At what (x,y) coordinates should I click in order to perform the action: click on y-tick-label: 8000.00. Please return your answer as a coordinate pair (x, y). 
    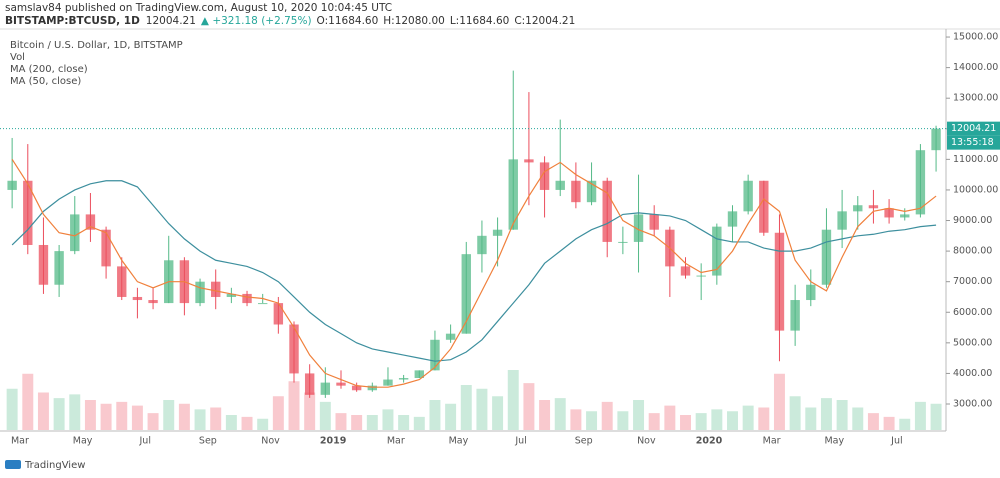
    Looking at the image, I should click on (972, 251).